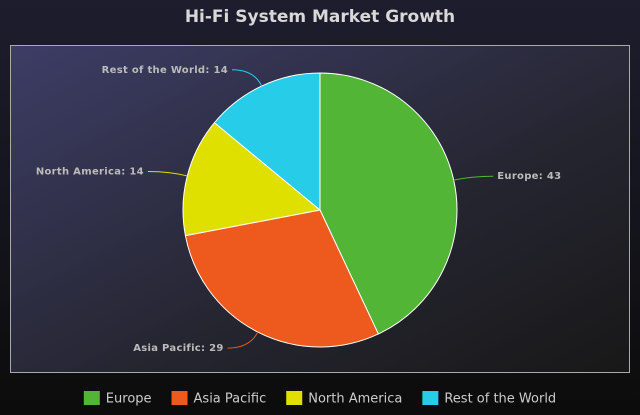 Image resolution: width=640 pixels, height=415 pixels. I want to click on data-label: North America: 14, so click(90, 171).